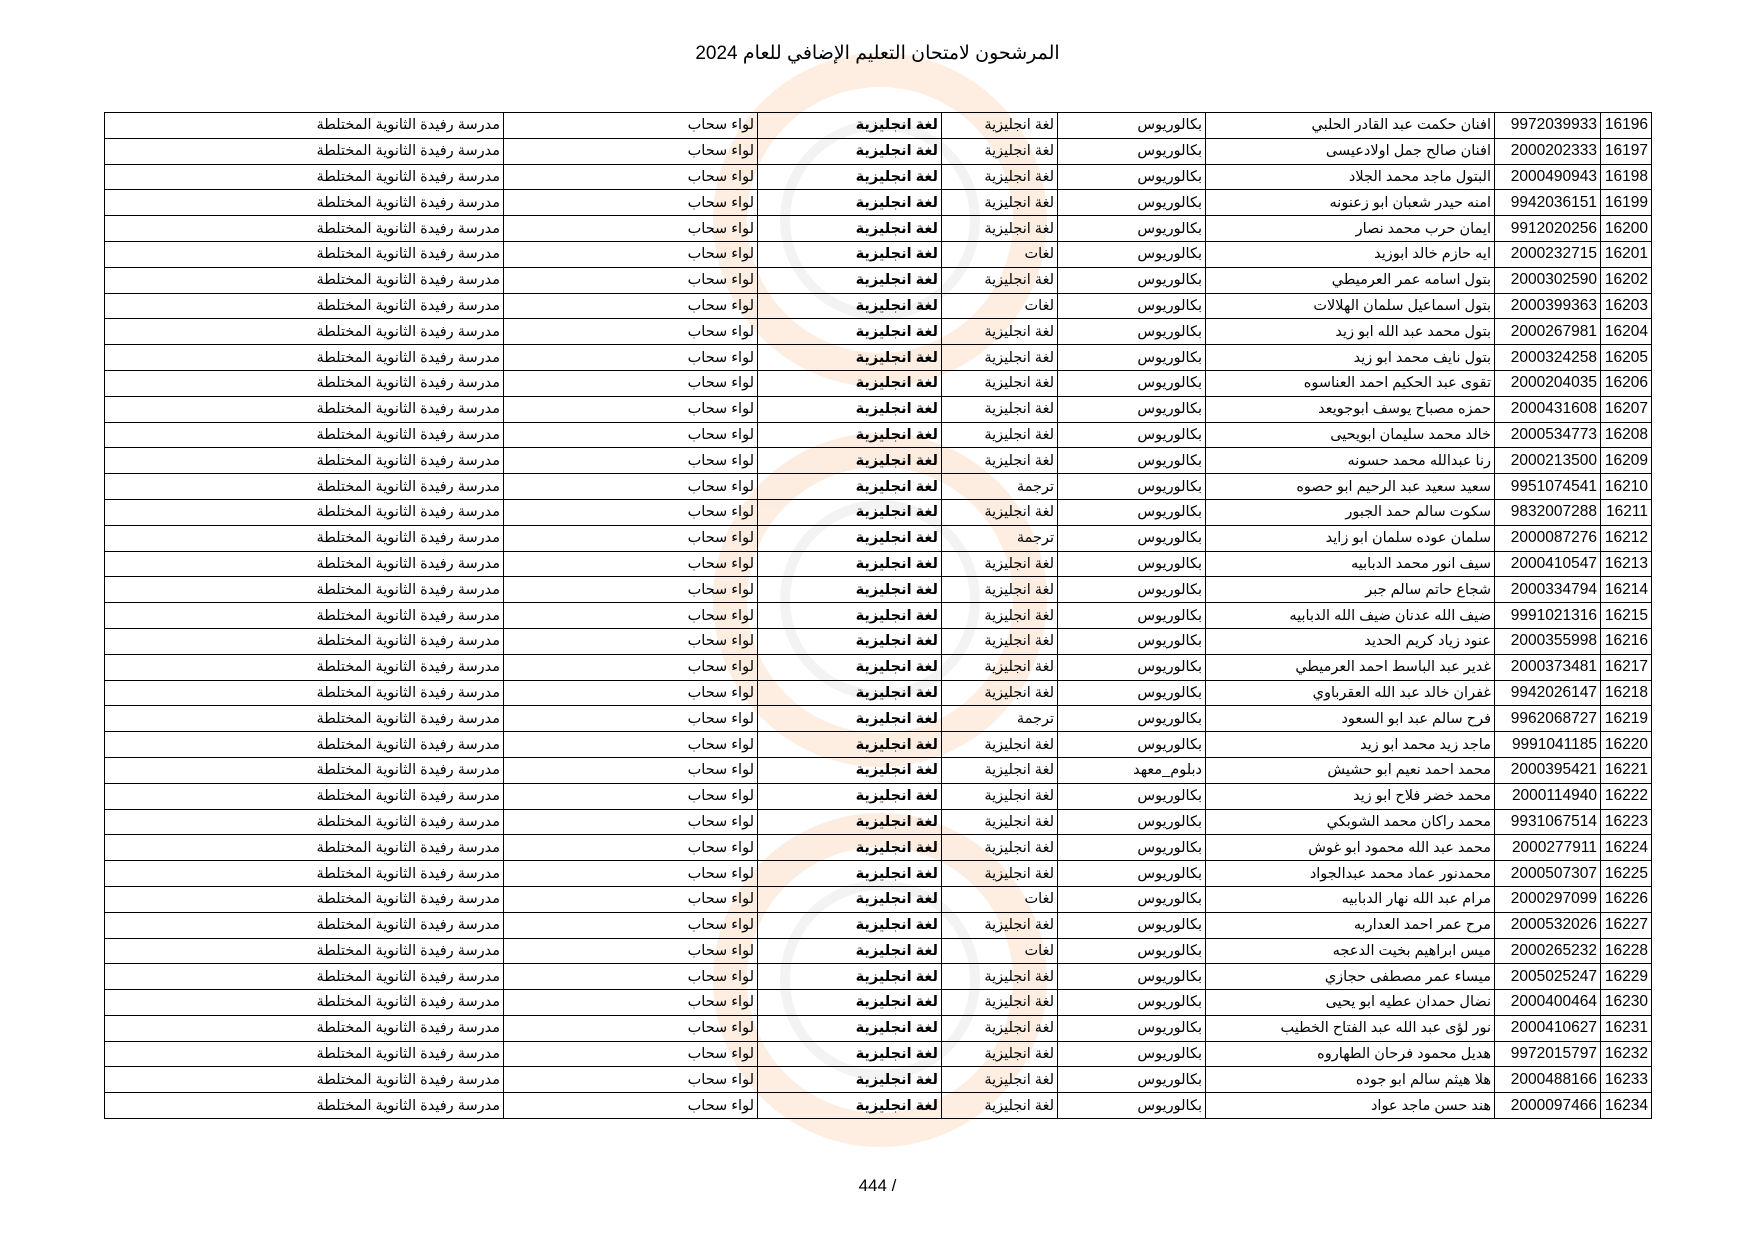 The height and width of the screenshot is (1240, 1755). I want to click on name-cell: محمد خضر فلاح ابو زيد, so click(1350, 796).